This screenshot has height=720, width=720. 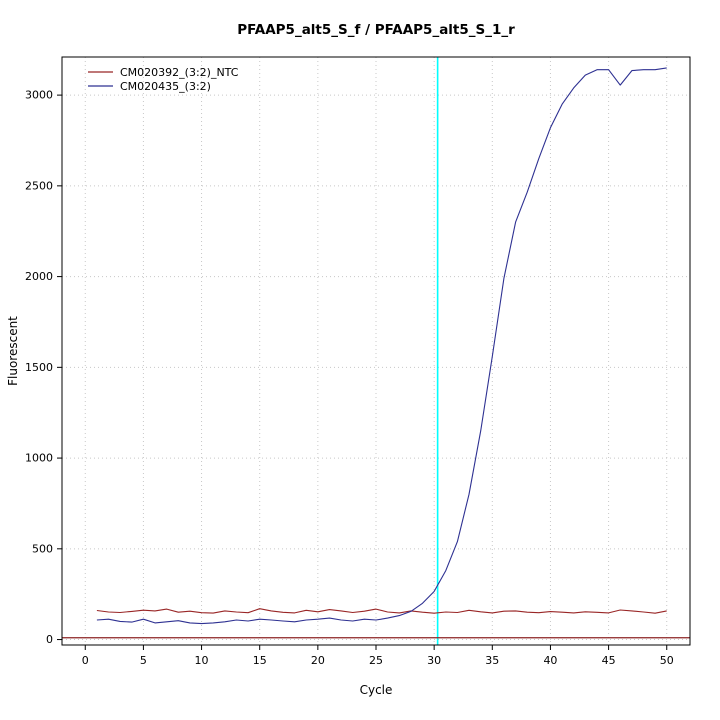 What do you see at coordinates (202, 660) in the screenshot?
I see `x-tick-label: 10` at bounding box center [202, 660].